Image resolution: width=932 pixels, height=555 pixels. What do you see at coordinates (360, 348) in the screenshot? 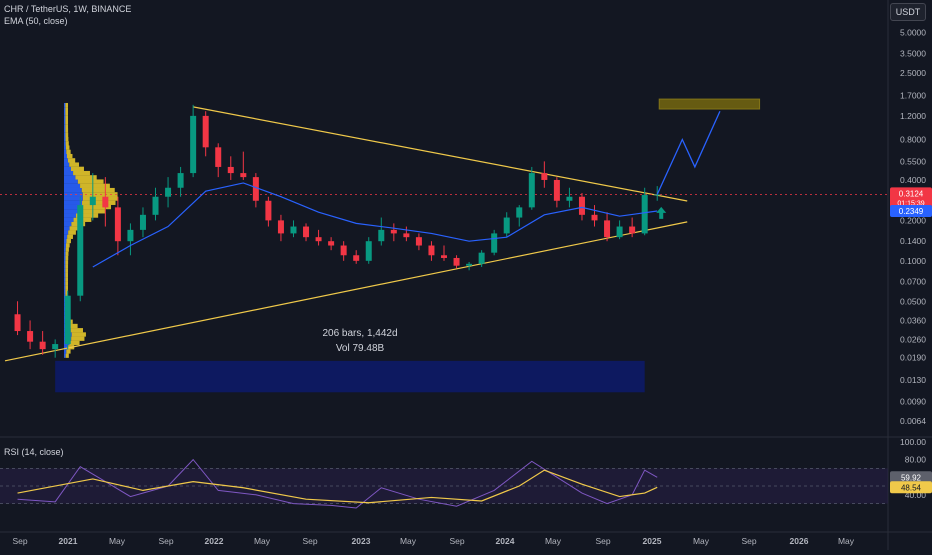
I see `measure-volume-label: Vol 79.48B` at bounding box center [360, 348].